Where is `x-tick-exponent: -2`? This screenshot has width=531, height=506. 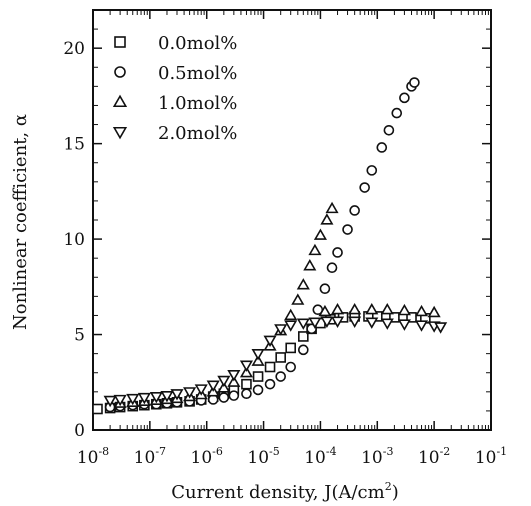
x-tick-exponent: -2 is located at coordinates (445, 451).